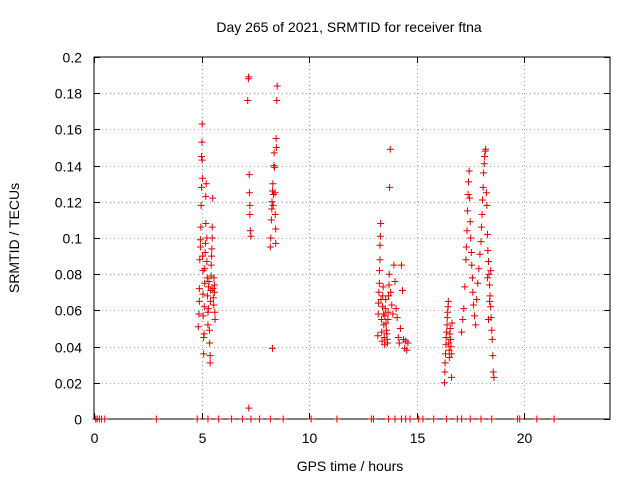  I want to click on y-tick-label: 0.14, so click(68, 167).